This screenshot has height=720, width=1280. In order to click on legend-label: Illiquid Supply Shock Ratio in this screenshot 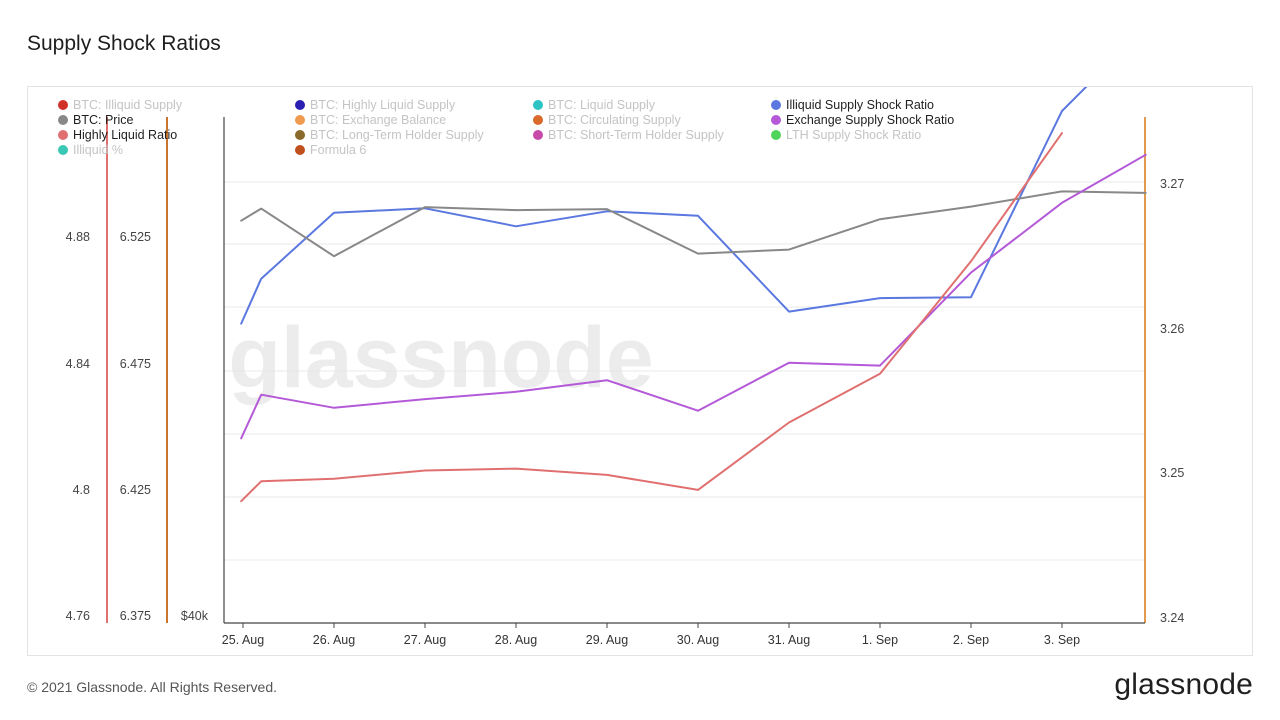, I will do `click(860, 105)`.